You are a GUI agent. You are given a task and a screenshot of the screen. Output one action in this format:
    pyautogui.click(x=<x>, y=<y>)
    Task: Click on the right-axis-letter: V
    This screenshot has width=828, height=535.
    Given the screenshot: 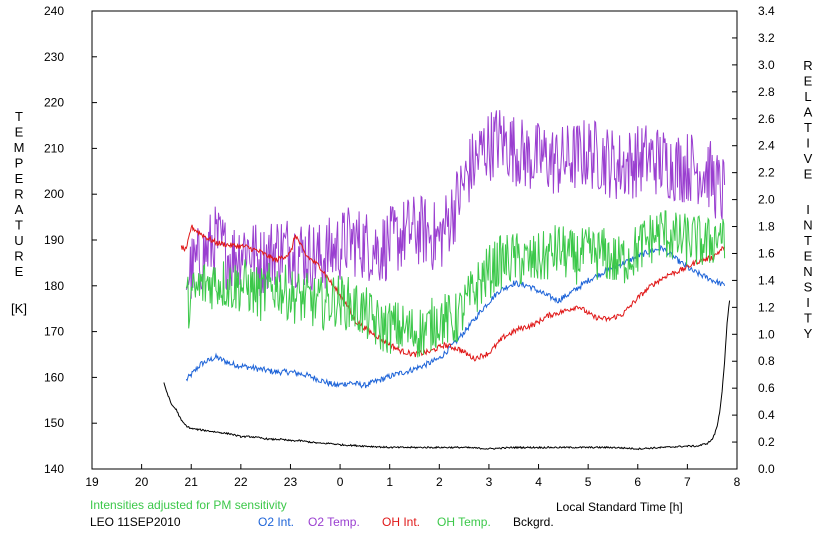 What is the action you would take?
    pyautogui.click(x=808, y=158)
    